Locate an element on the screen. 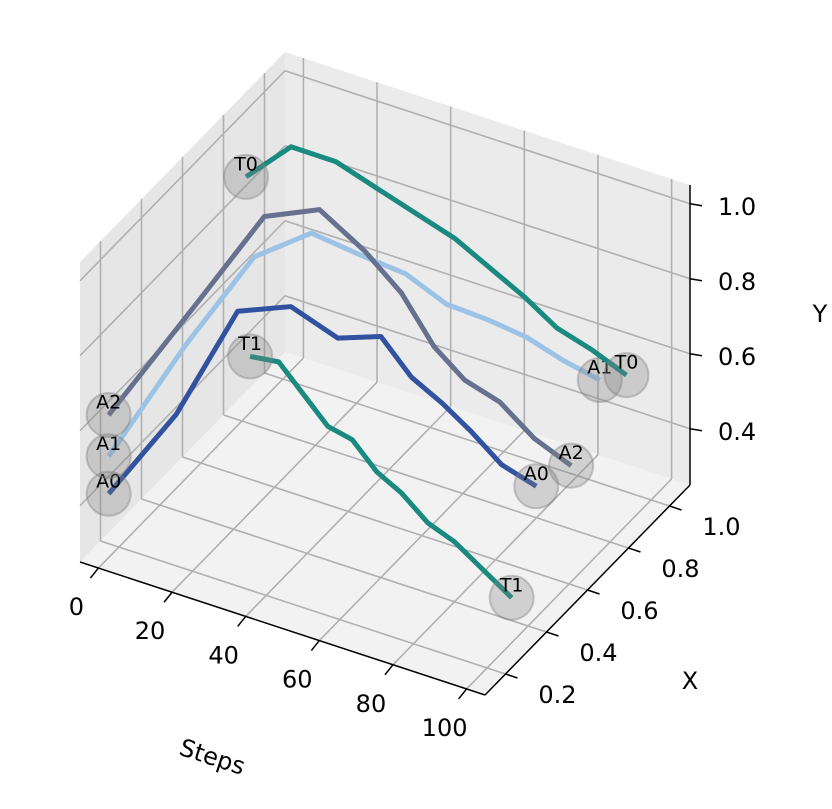  y-tick-label: 0.4 is located at coordinates (598, 653).